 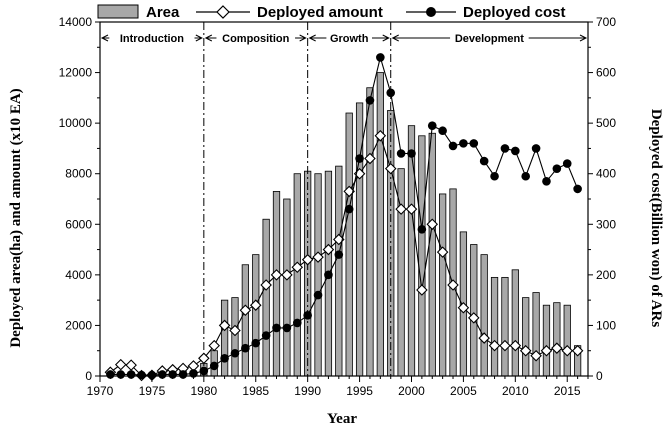 What do you see at coordinates (359, 391) in the screenshot?
I see `x-tick-label: 1995` at bounding box center [359, 391].